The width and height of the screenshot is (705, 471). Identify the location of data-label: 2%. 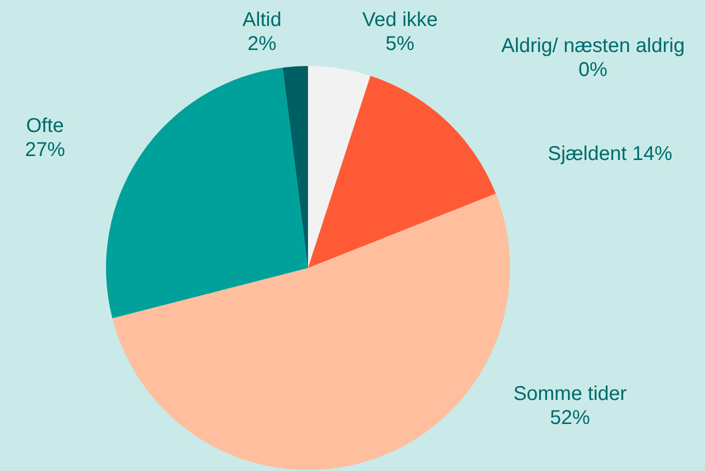
(262, 44).